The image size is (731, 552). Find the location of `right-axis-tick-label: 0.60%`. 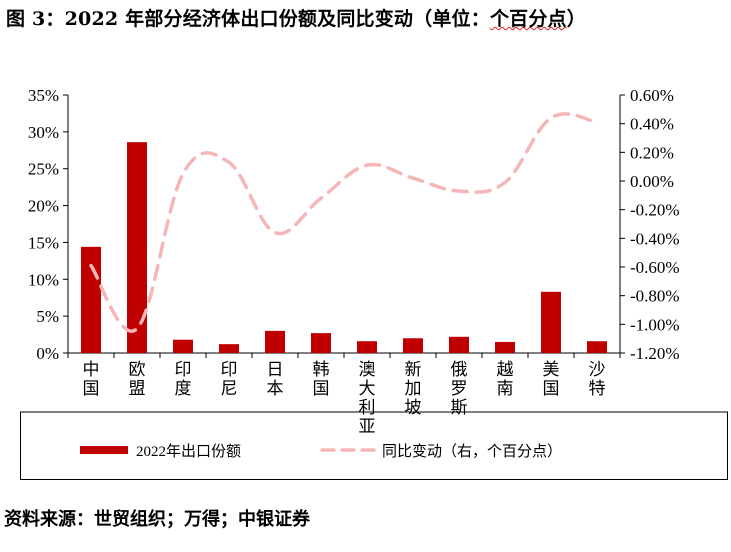

right-axis-tick-label: 0.60% is located at coordinates (652, 95).